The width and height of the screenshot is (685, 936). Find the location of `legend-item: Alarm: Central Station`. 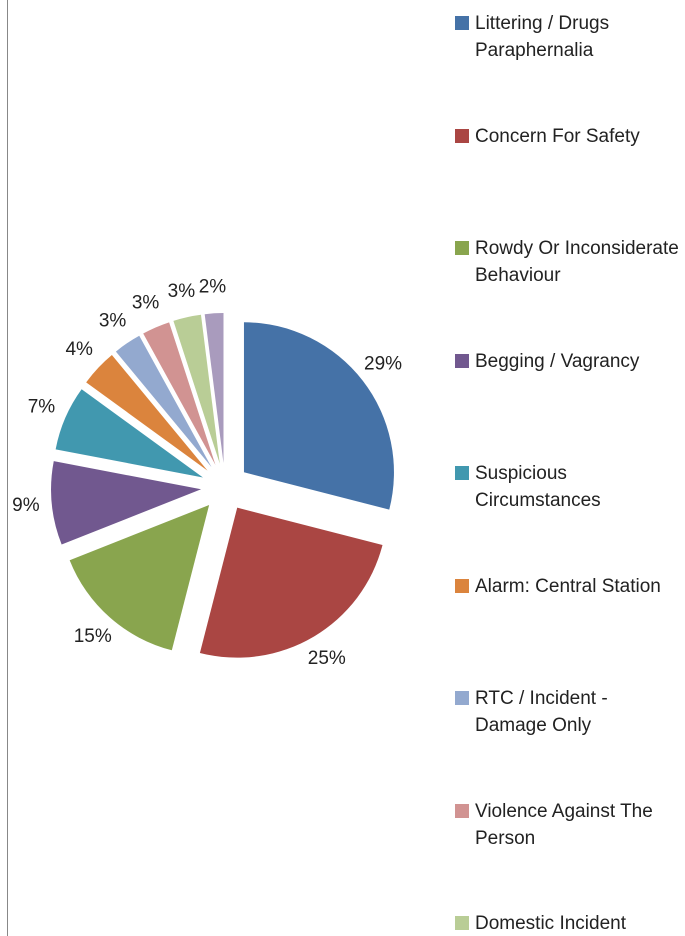

legend-item: Alarm: Central Station is located at coordinates (570, 586).